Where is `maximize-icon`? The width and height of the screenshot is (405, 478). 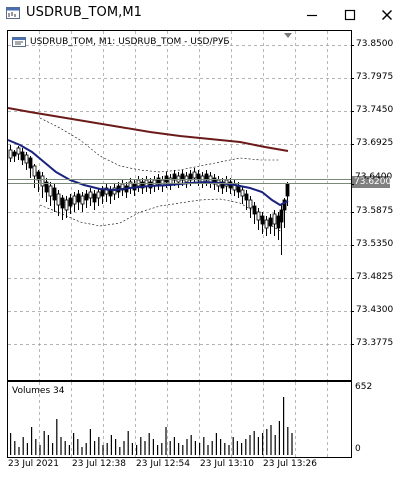
maximize-icon is located at coordinates (350, 14).